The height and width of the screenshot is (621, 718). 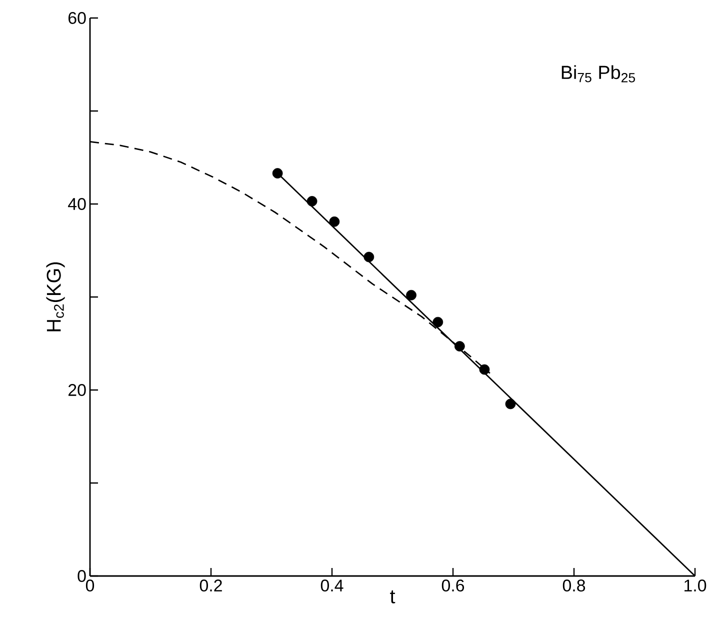 I want to click on x-tick-label: 0.6, so click(x=453, y=586).